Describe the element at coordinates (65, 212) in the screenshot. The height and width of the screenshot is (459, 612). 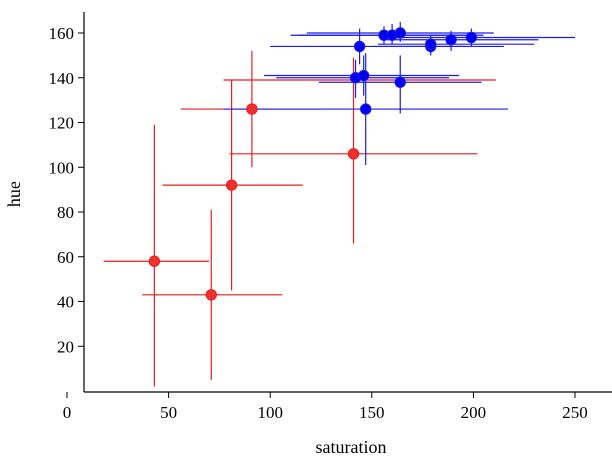
I see `y-tick-label: 80` at that location.